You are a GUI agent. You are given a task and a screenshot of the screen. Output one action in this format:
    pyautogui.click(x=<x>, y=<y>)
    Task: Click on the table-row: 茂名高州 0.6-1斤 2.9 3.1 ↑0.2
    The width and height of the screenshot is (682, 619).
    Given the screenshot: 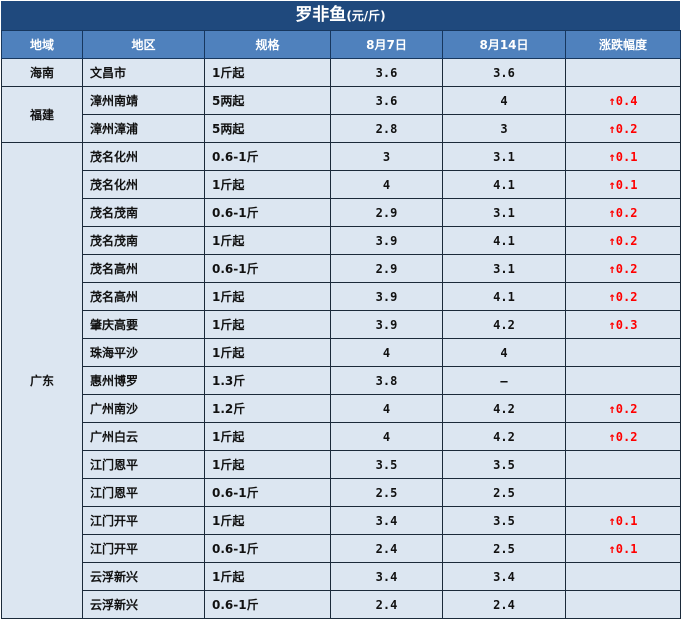 What is the action you would take?
    pyautogui.click(x=341, y=268)
    